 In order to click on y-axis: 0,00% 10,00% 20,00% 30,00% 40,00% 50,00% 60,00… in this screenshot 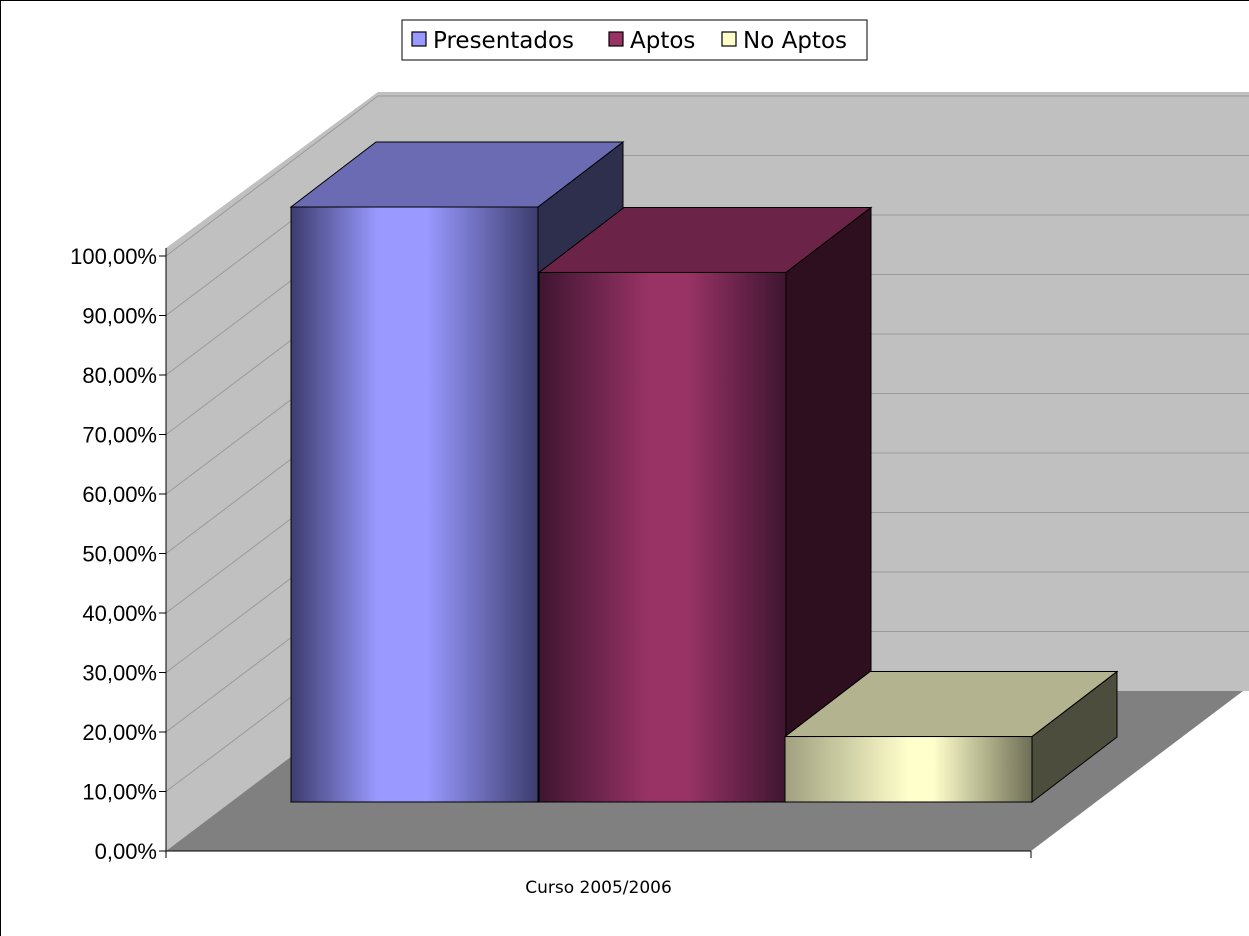, I will do `click(118, 554)`.